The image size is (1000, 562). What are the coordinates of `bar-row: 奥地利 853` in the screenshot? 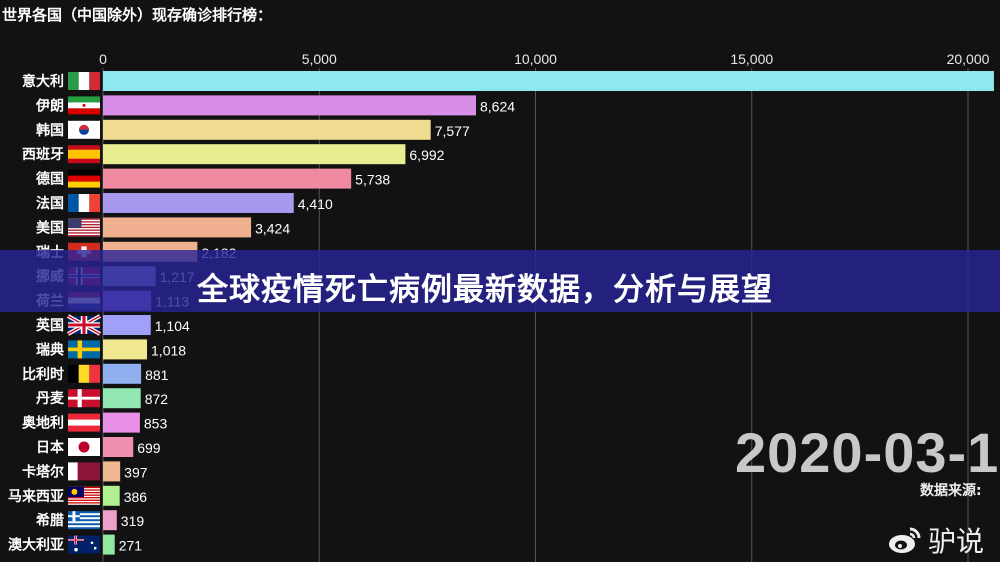 It's located at (95, 422).